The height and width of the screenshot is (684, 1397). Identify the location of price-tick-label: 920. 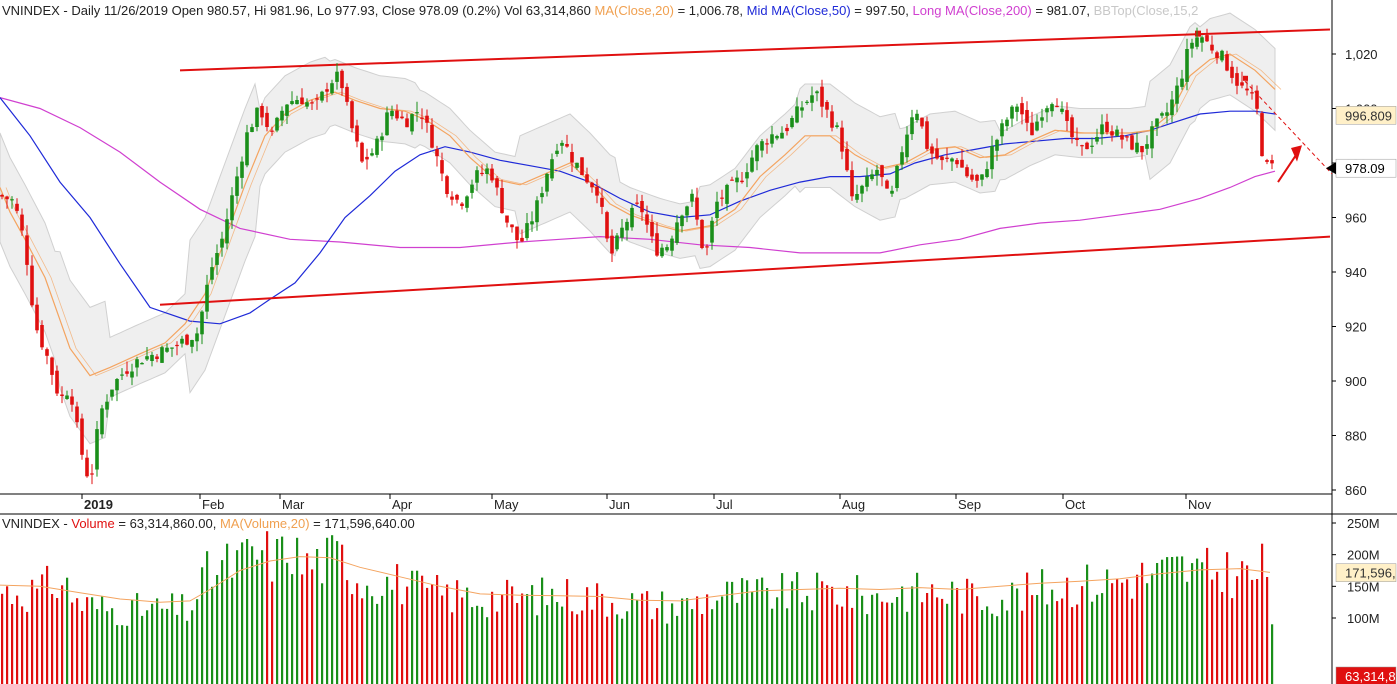
(1356, 327).